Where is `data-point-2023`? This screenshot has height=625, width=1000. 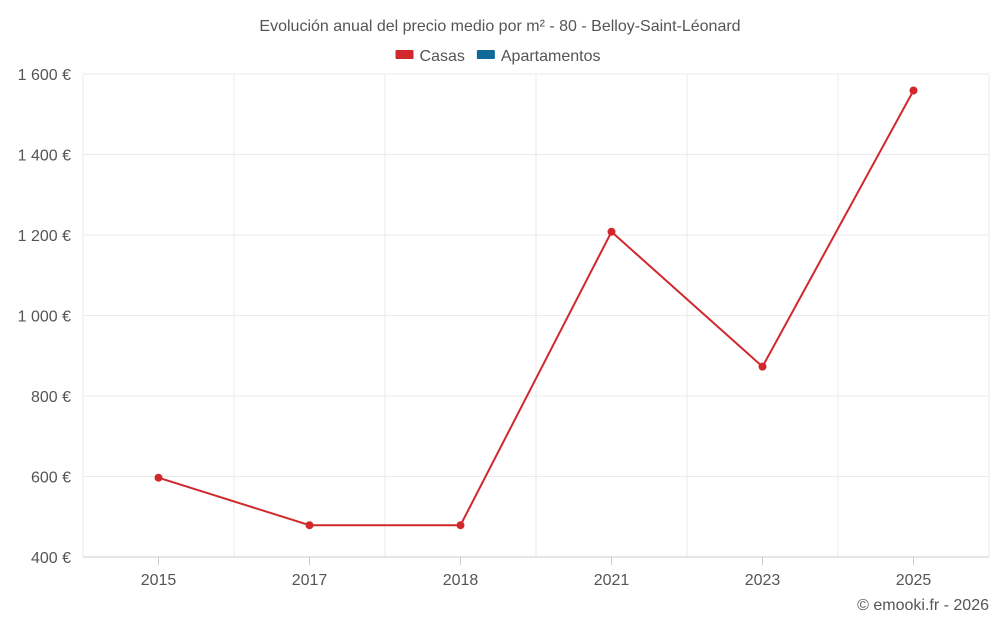
data-point-2023 is located at coordinates (762, 366).